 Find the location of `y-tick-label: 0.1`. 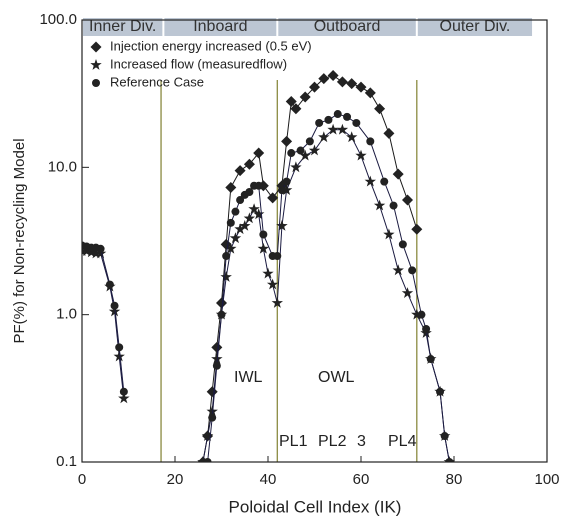

y-tick-label: 0.1 is located at coordinates (66, 461).